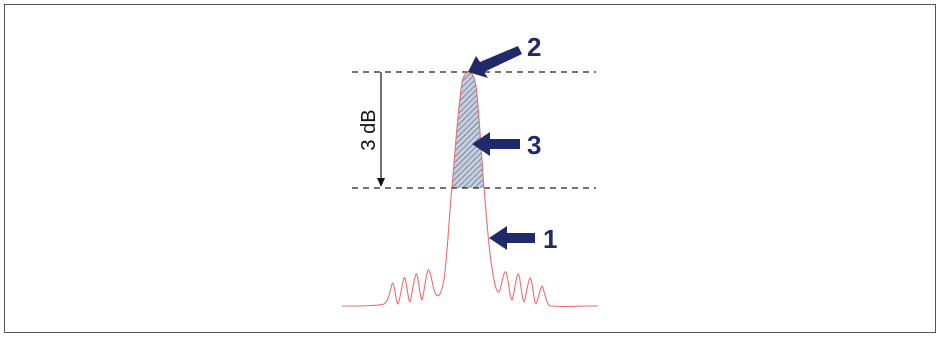  I want to click on marker-3-label: 3, so click(534, 145).